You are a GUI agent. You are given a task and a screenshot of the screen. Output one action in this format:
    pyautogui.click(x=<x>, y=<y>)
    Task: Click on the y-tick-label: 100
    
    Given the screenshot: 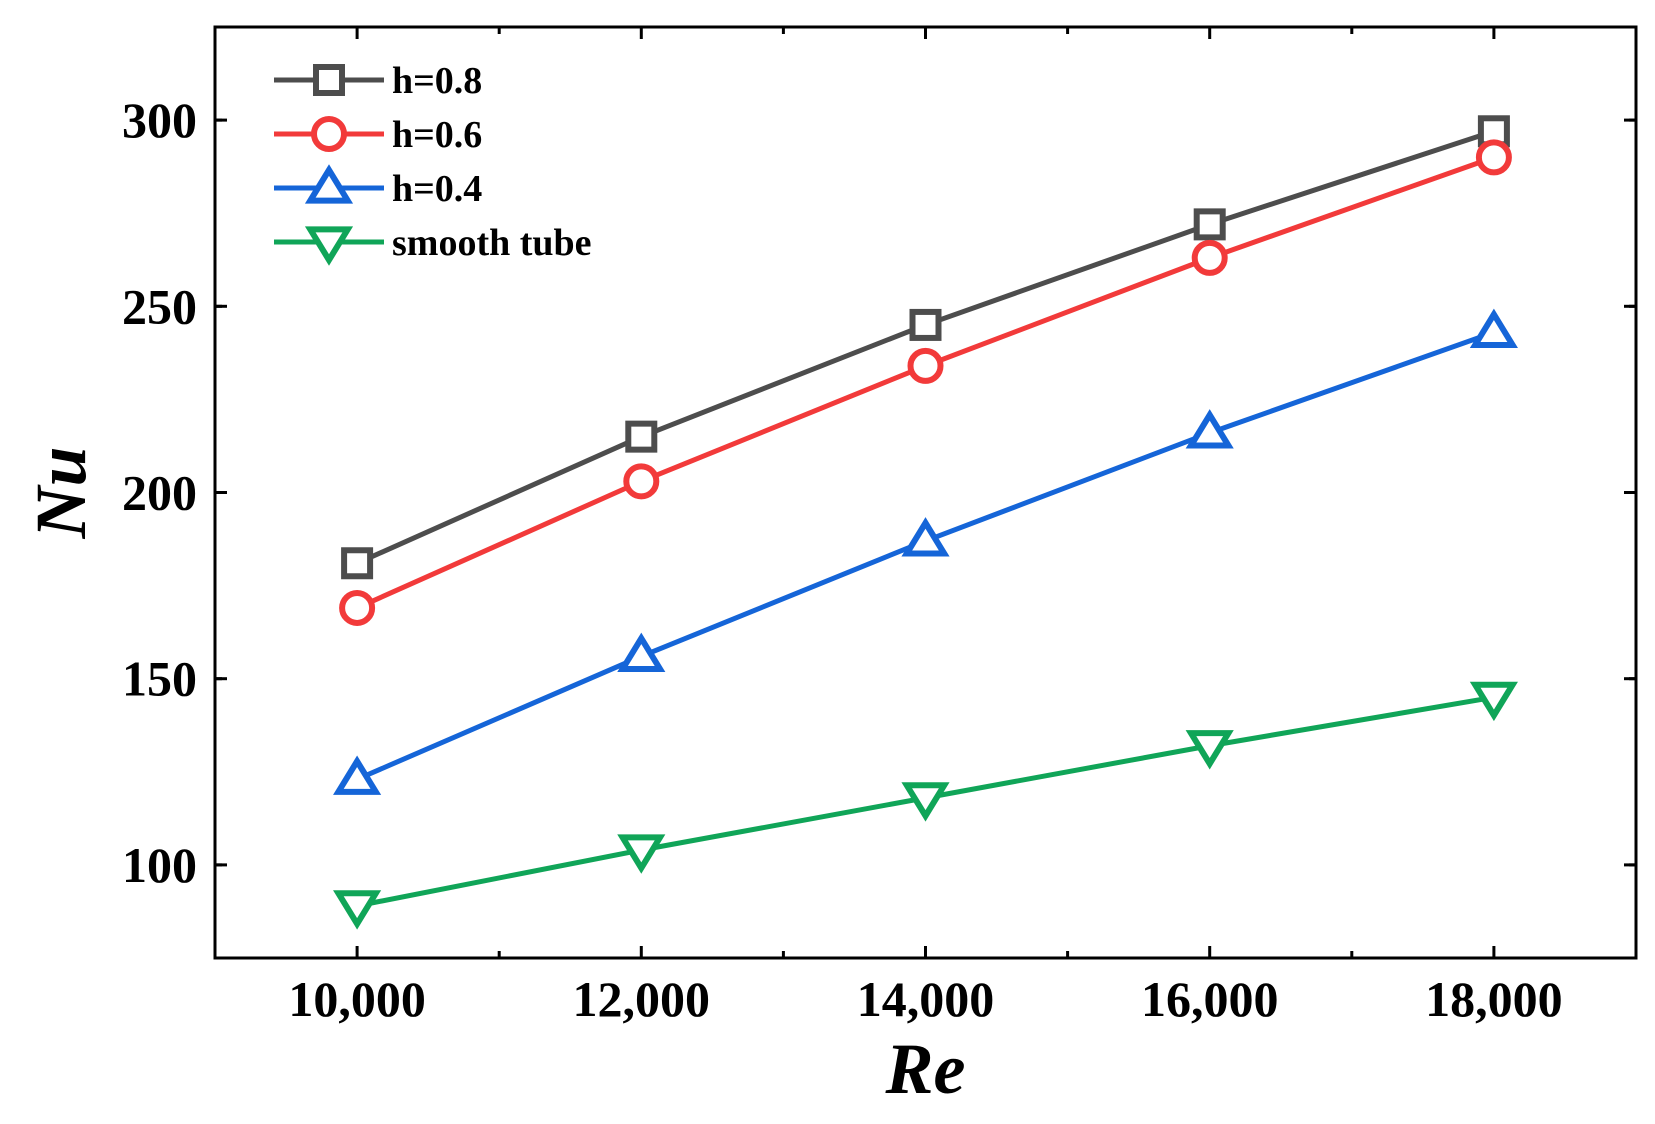 What is the action you would take?
    pyautogui.click(x=159, y=865)
    